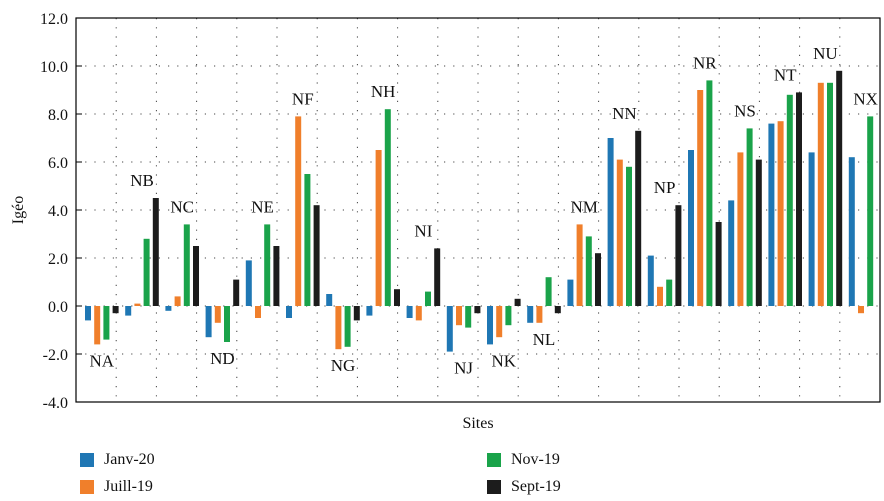 This screenshot has width=884, height=501. Describe the element at coordinates (397, 297) in the screenshot. I see `bar-sept-19-nh` at that location.